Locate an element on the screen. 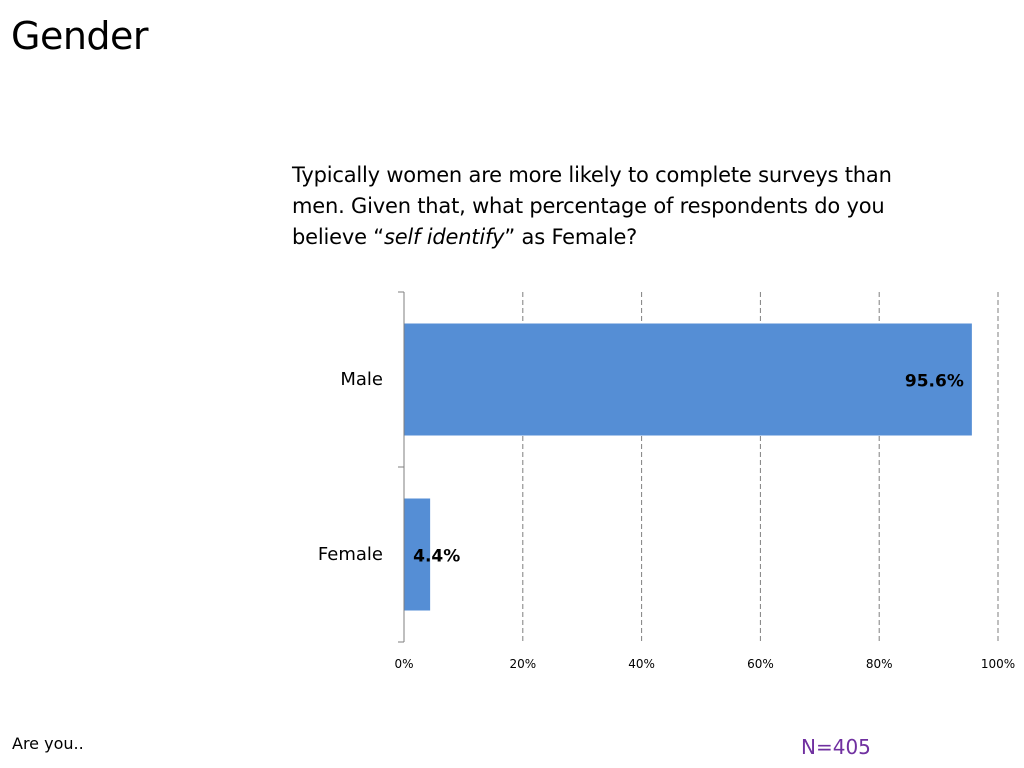 This screenshot has width=1024, height=768. x-tick-label-60: 60% is located at coordinates (760, 664).